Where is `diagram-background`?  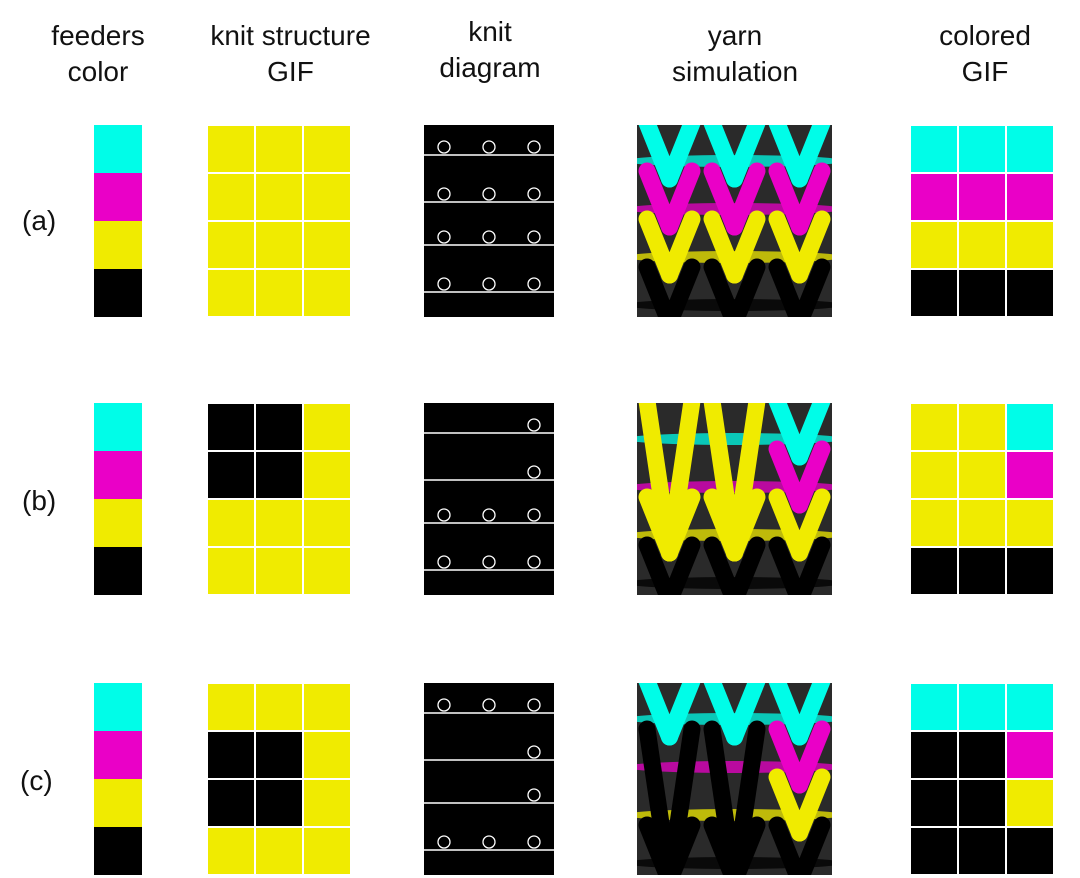
diagram-background is located at coordinates (489, 499).